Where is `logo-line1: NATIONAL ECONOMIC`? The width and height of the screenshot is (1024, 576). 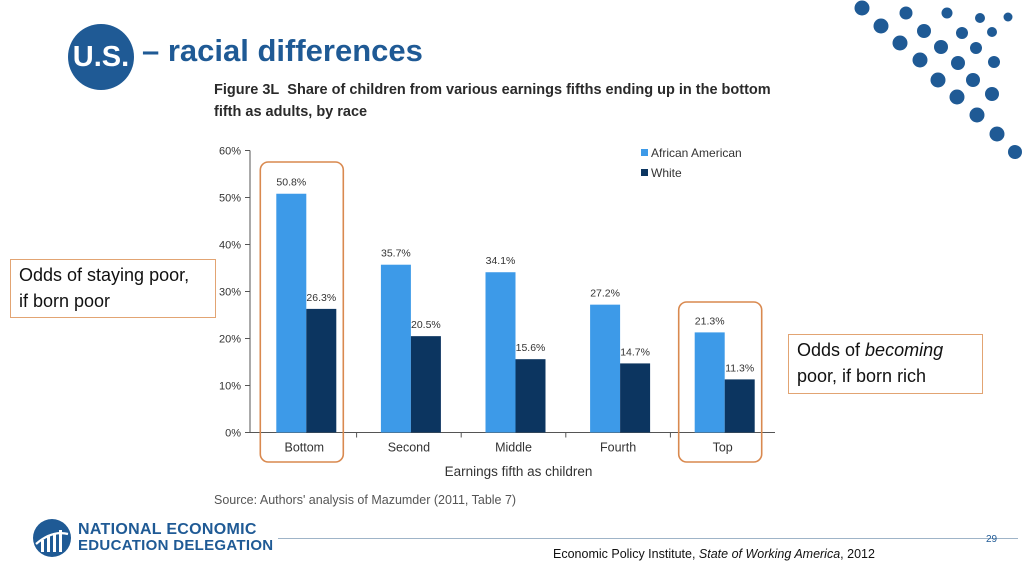 logo-line1: NATIONAL ECONOMIC is located at coordinates (167, 529).